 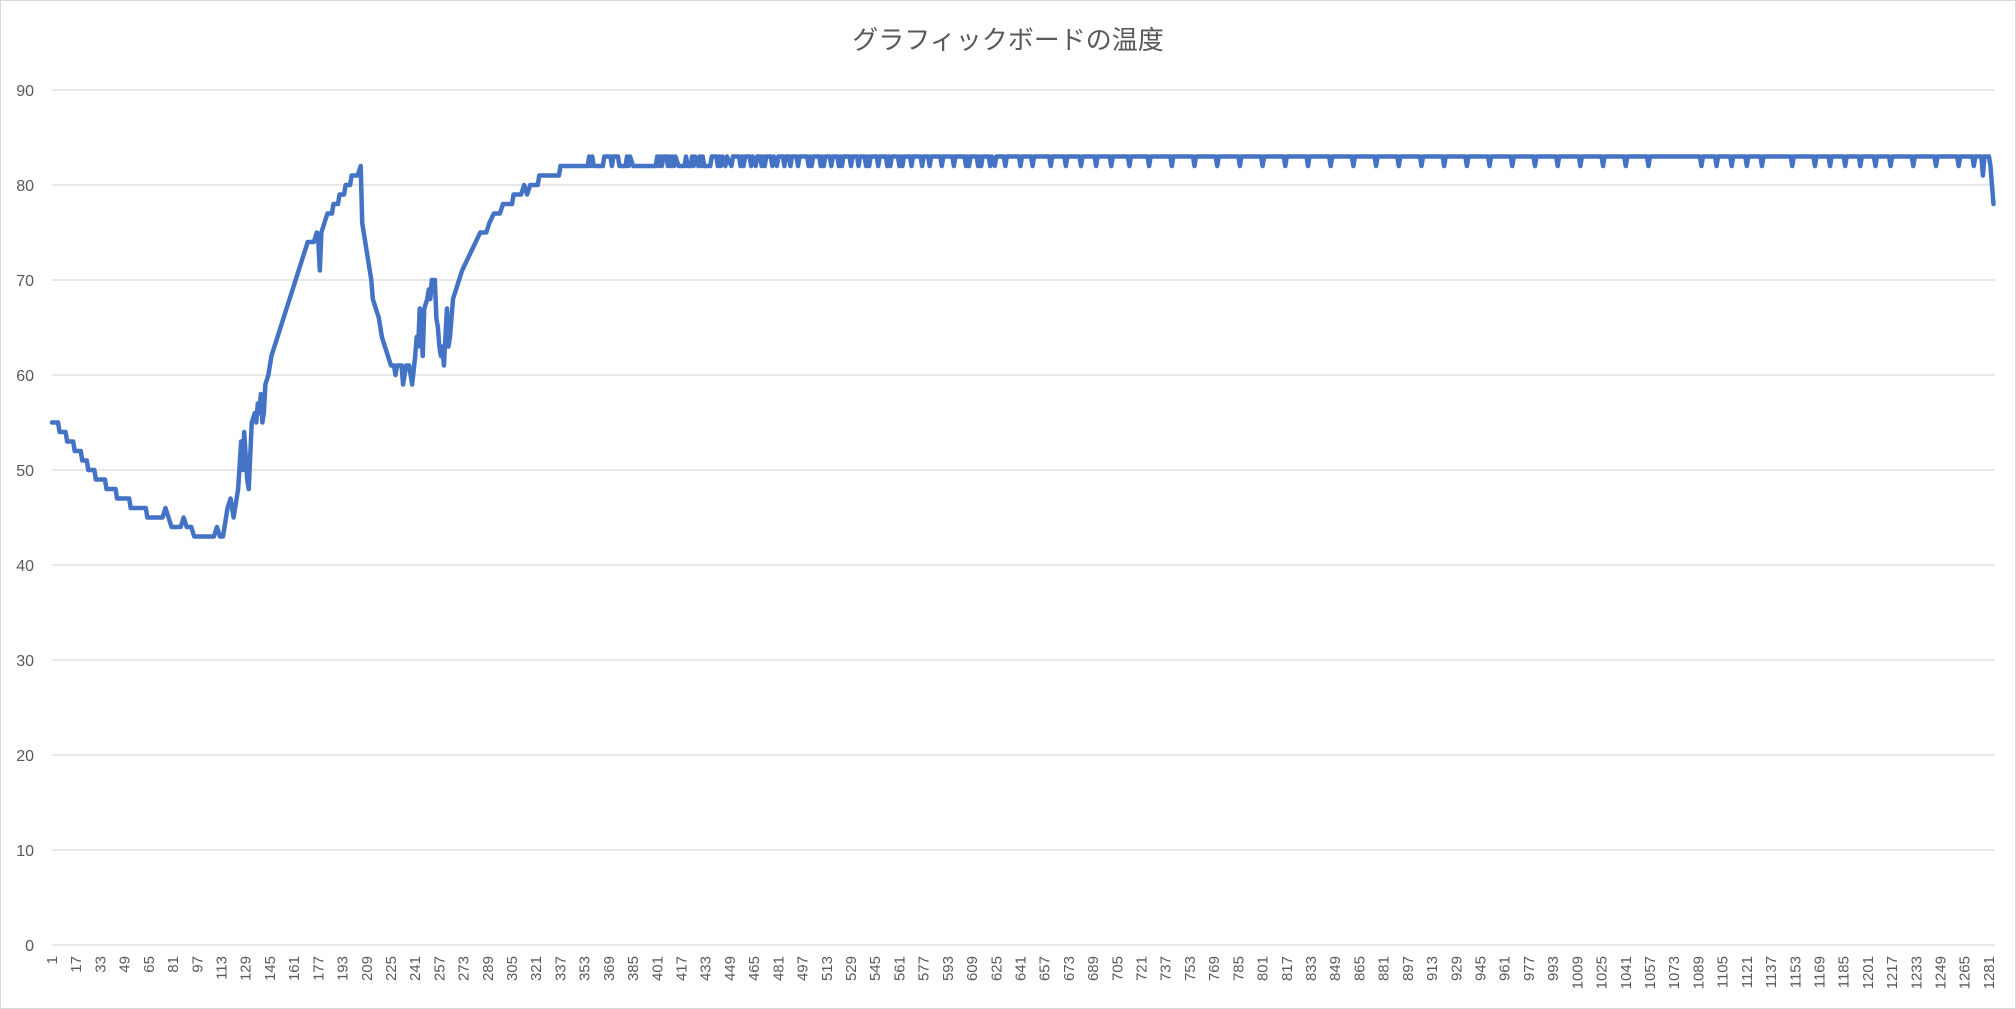 What do you see at coordinates (1698, 972) in the screenshot?
I see `x-tick-label: 1089` at bounding box center [1698, 972].